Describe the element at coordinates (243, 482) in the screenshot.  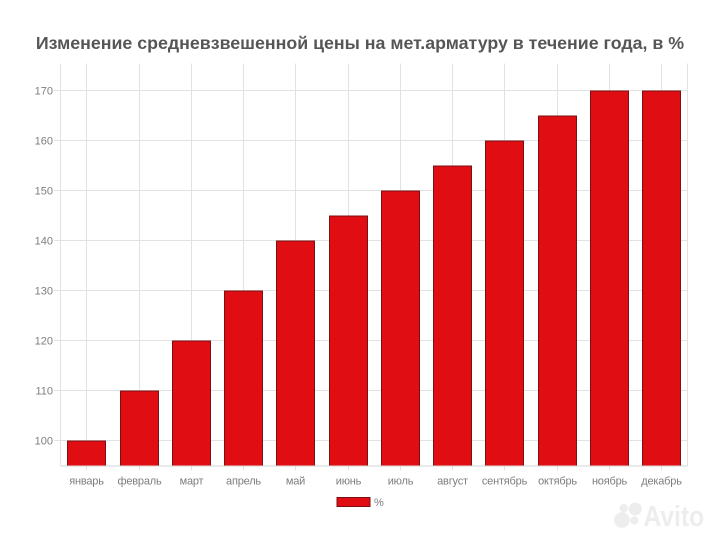
I see `svg-text: апрель` at that location.